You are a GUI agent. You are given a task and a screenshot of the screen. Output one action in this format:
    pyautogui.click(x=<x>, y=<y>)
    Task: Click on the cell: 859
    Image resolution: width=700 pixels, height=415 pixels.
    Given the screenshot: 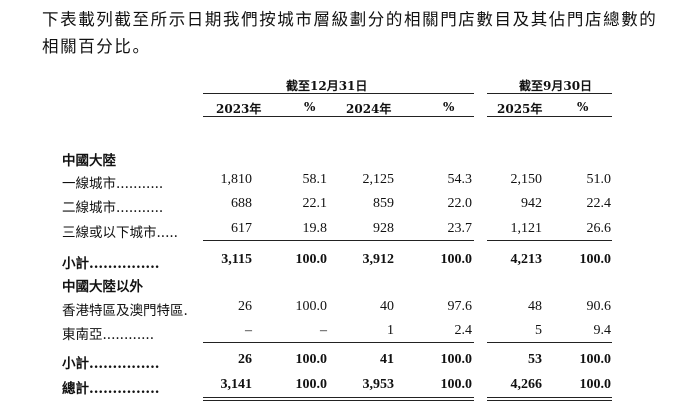 What is the action you would take?
    pyautogui.click(x=383, y=203)
    